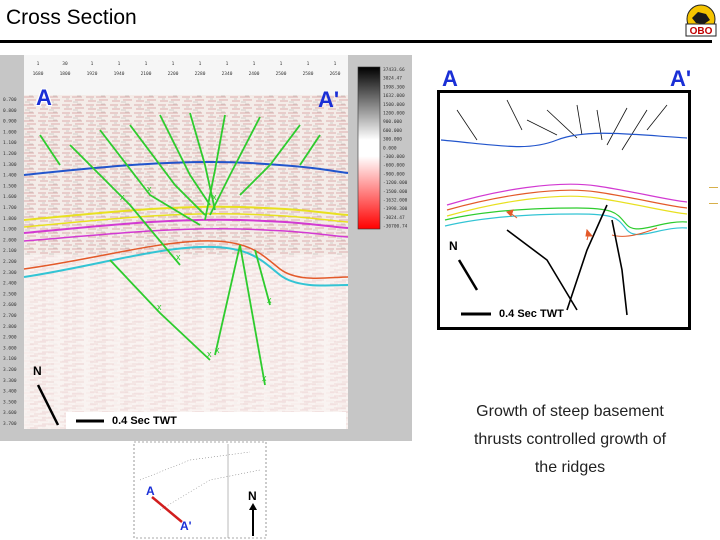 This screenshot has width=720, height=540. I want to click on seismic-north-arrow, so click(48, 405).